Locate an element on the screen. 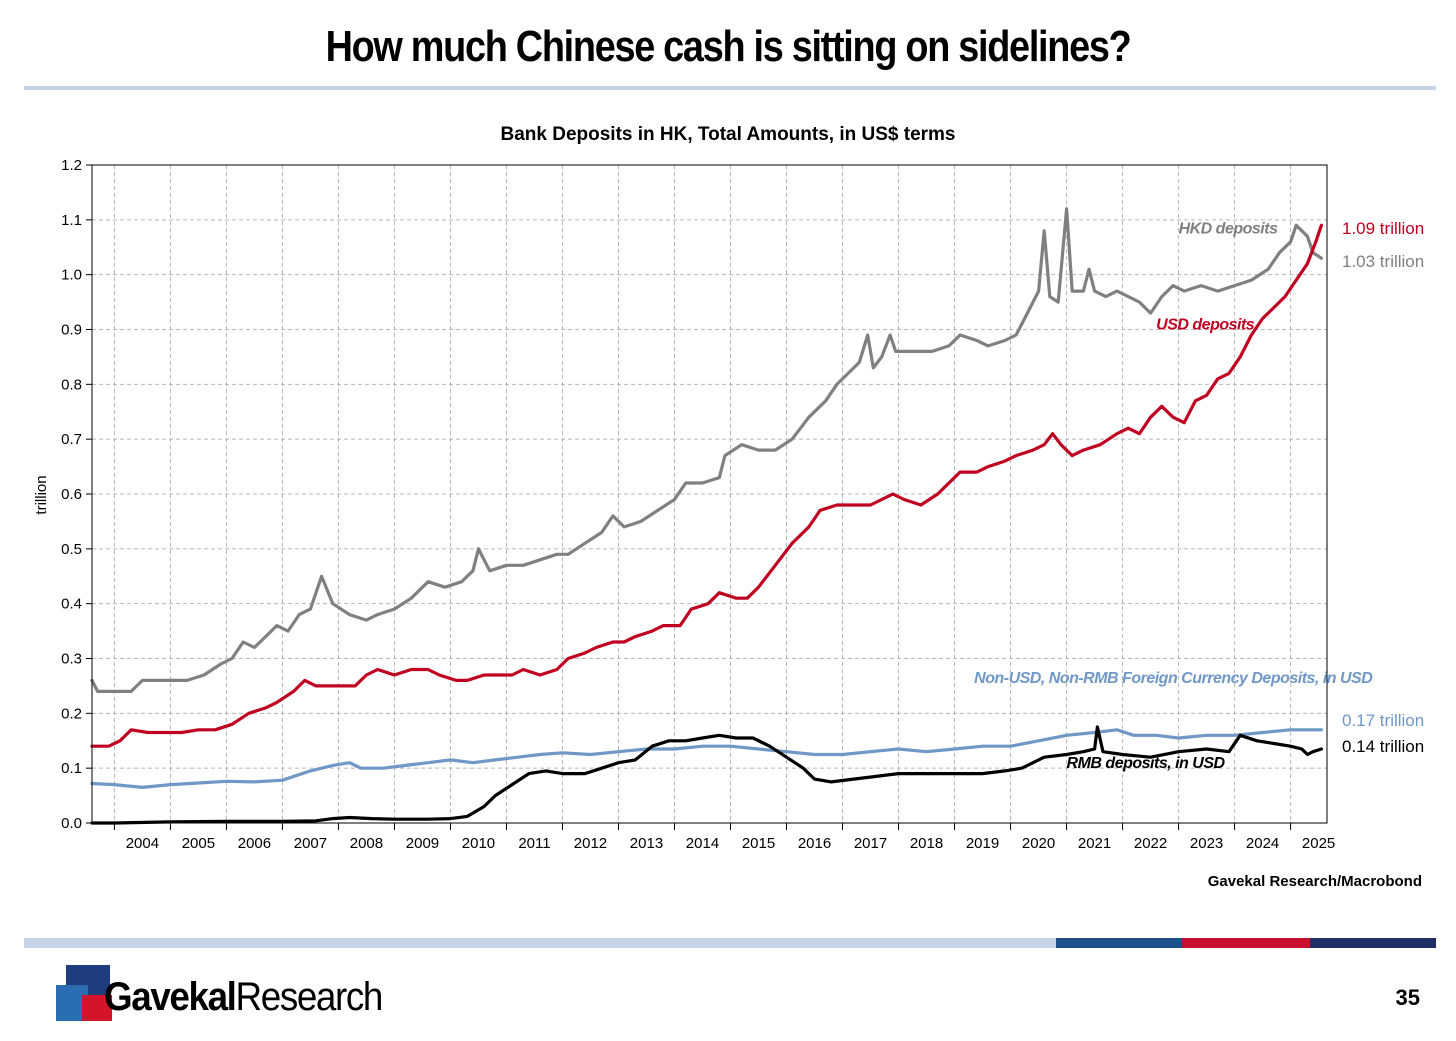  x-tick-label: 2014 is located at coordinates (702, 843).